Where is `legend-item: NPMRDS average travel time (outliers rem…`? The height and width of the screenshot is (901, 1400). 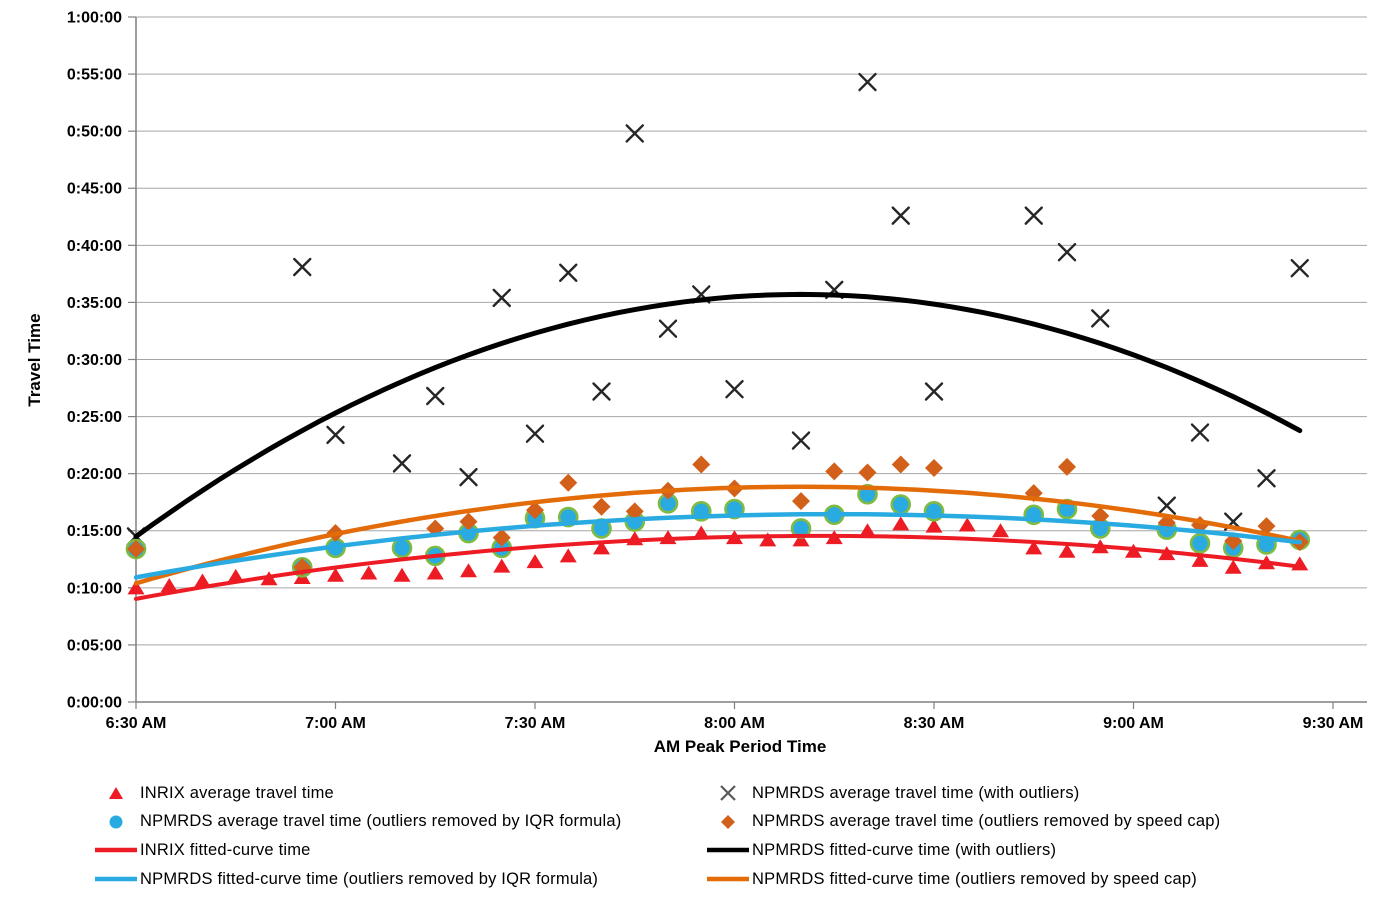
legend-item: NPMRDS average travel time (outliers rem… is located at coordinates (398, 822).